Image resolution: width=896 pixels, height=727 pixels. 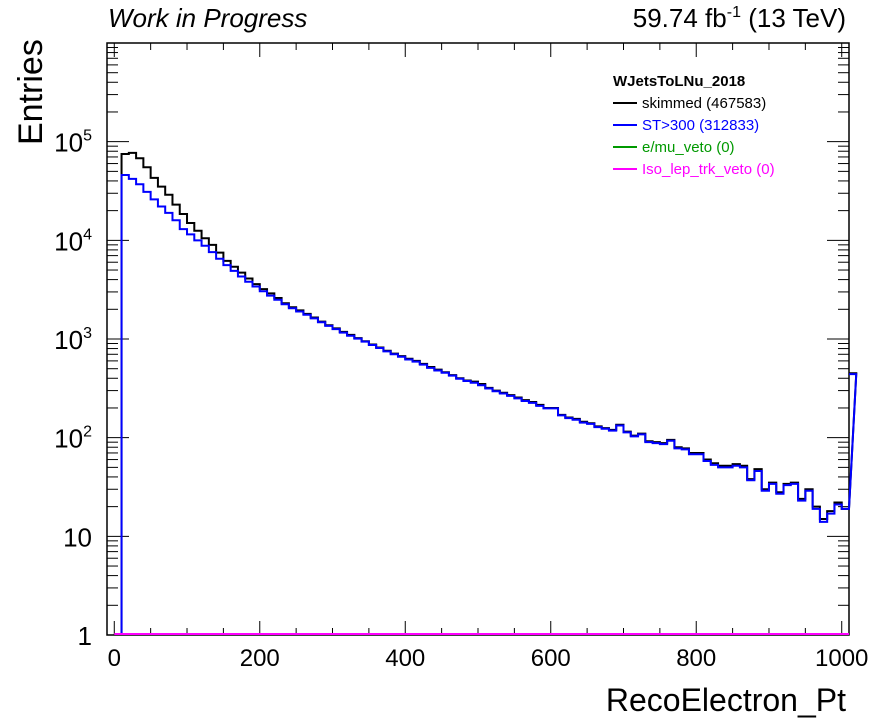 What do you see at coordinates (704, 103) in the screenshot?
I see `legend-entry: skimmed (467583)` at bounding box center [704, 103].